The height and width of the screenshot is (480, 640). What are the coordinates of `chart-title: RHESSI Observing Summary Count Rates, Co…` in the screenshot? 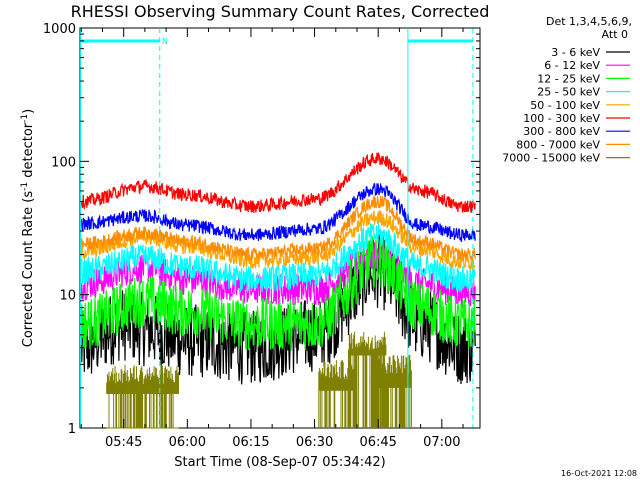 It's located at (280, 11).